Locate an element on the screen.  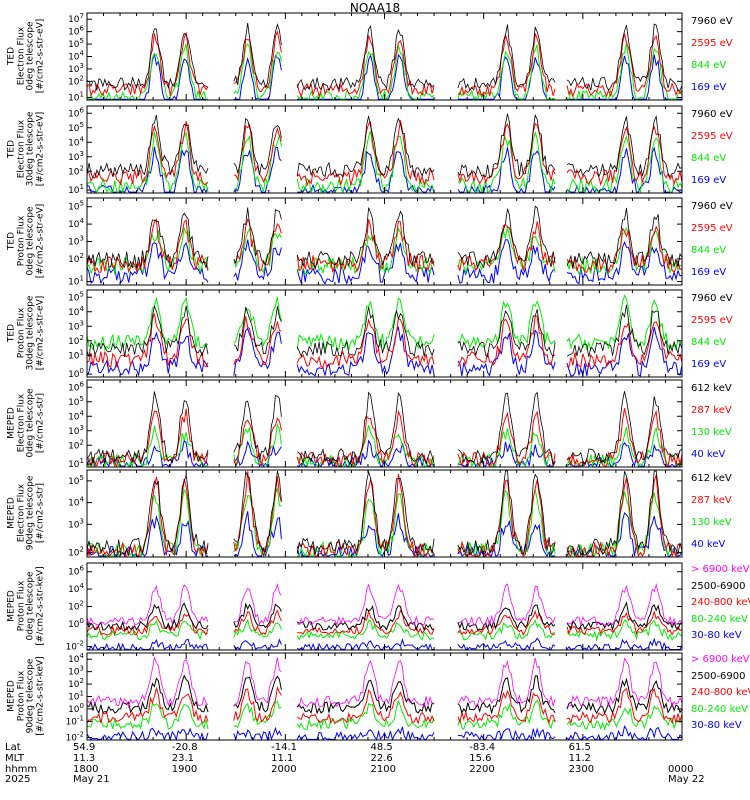
legend-6-3: 80-240 keV is located at coordinates (720, 619).